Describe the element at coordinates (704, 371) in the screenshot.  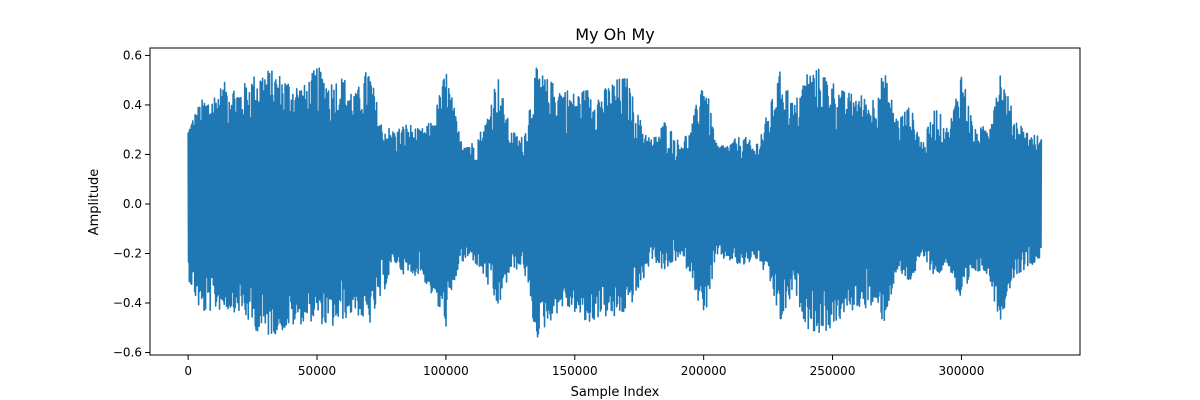
I see `x-tick-label: 200000` at that location.